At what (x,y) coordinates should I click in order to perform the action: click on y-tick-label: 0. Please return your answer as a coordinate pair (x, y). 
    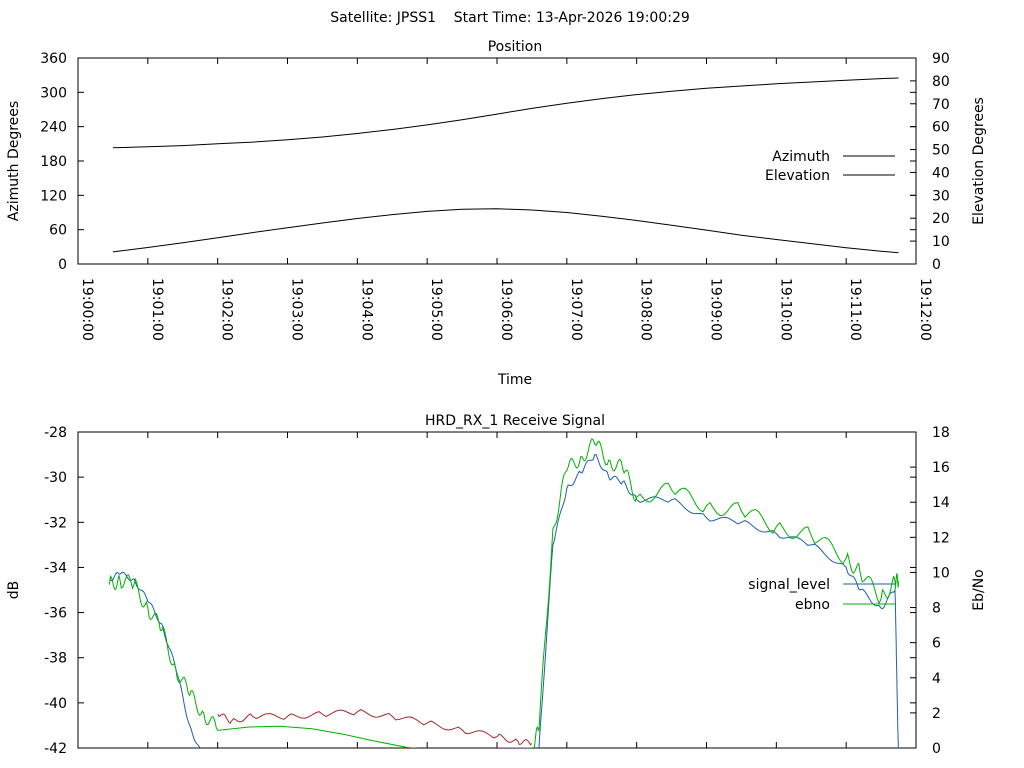
    Looking at the image, I should click on (62, 265).